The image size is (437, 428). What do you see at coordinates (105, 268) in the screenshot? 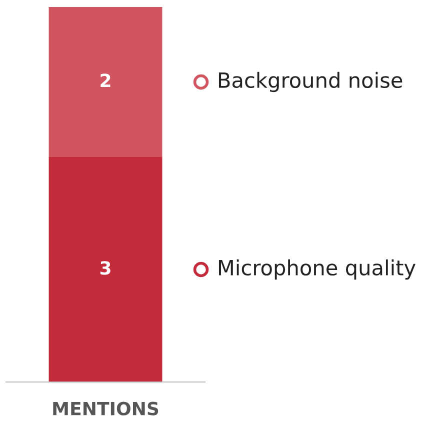
I see `data-label: 3` at bounding box center [105, 268].